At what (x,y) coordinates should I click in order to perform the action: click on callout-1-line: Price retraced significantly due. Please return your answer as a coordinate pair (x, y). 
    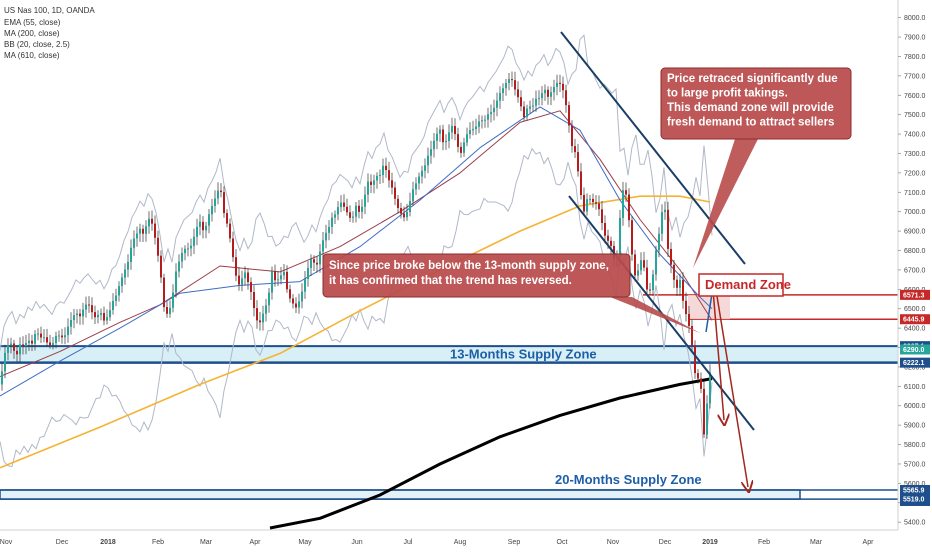
    Looking at the image, I should click on (752, 79).